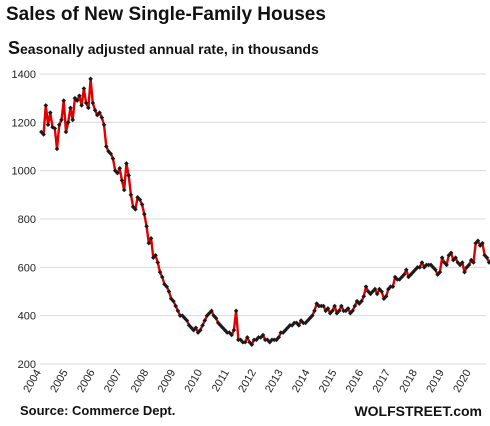 The height and width of the screenshot is (426, 490). What do you see at coordinates (140, 381) in the screenshot?
I see `x-tick-label: 2008` at bounding box center [140, 381].